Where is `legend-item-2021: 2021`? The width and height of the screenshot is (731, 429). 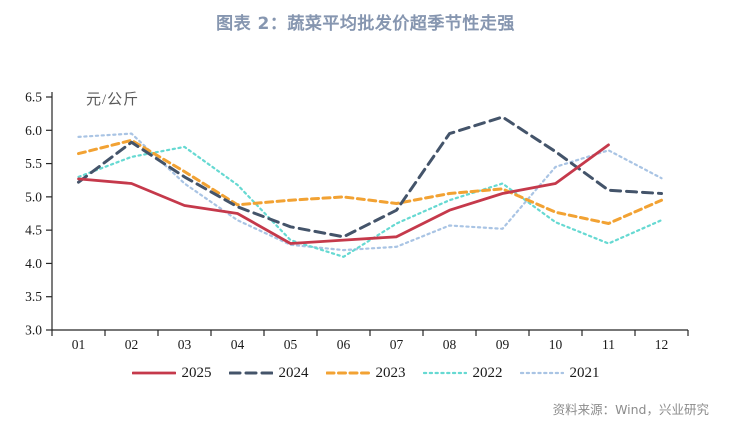
legend-item-2021: 2021 is located at coordinates (559, 373).